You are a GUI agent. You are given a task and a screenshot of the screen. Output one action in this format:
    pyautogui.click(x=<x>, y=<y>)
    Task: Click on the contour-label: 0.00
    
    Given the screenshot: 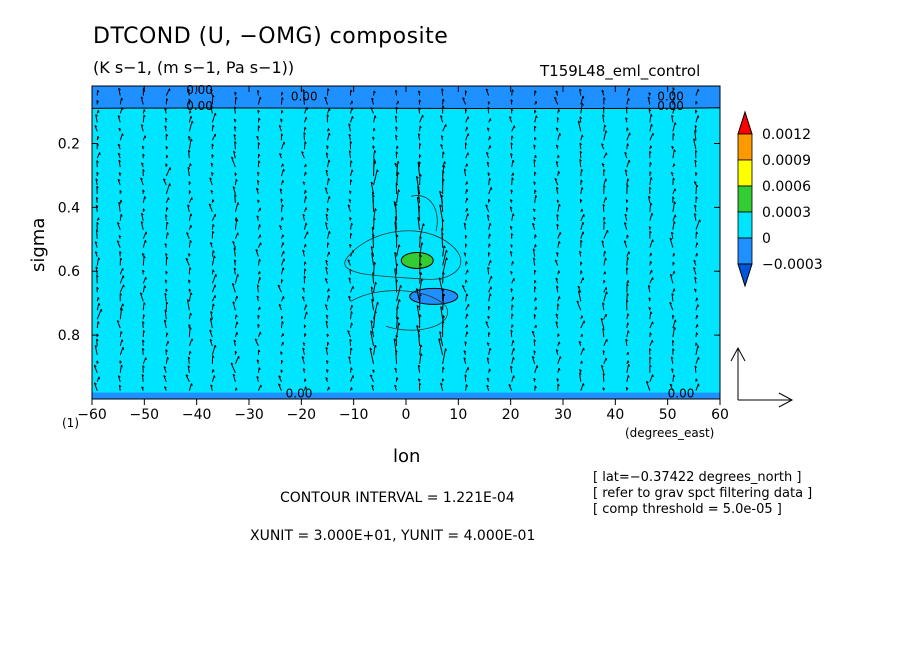 What is the action you would take?
    pyautogui.click(x=199, y=90)
    